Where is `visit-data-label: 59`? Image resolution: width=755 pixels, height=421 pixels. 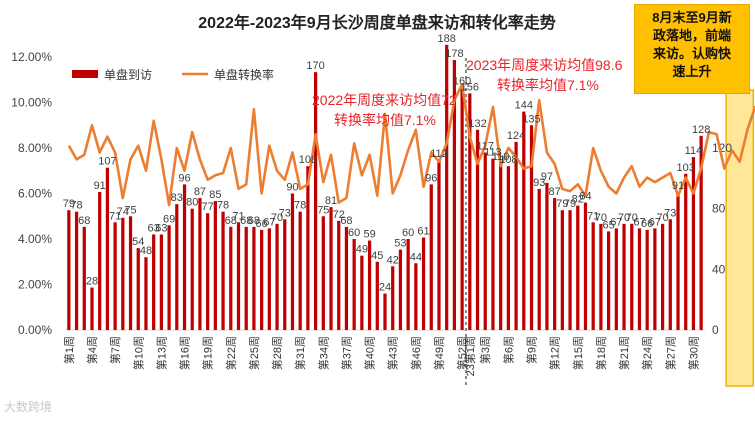 visit-data-label: 59 is located at coordinates (369, 235).